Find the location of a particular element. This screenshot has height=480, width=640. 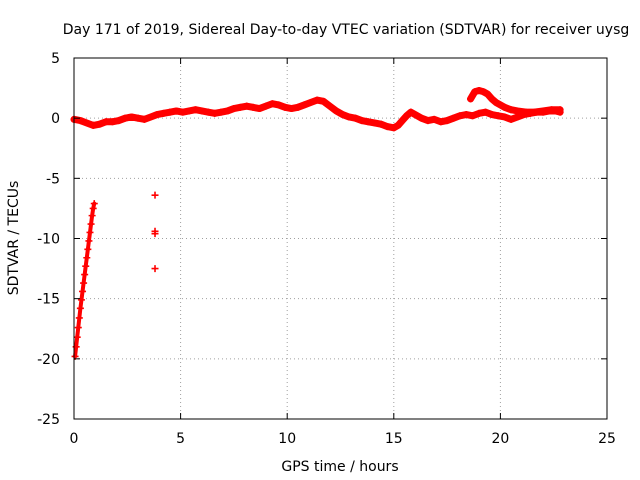

y-tick-label: 5 is located at coordinates (55, 59).